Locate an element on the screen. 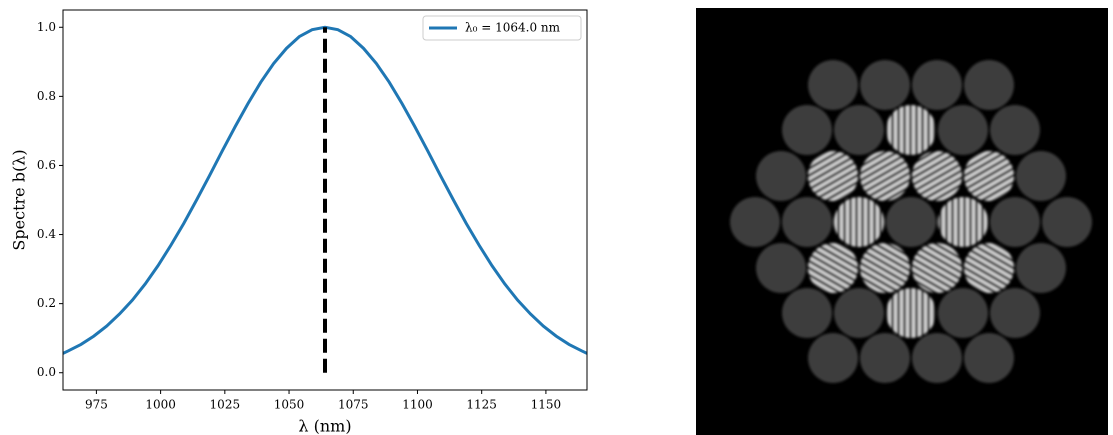 The image size is (1113, 435). y-tick-label: 0.0 is located at coordinates (46, 372).